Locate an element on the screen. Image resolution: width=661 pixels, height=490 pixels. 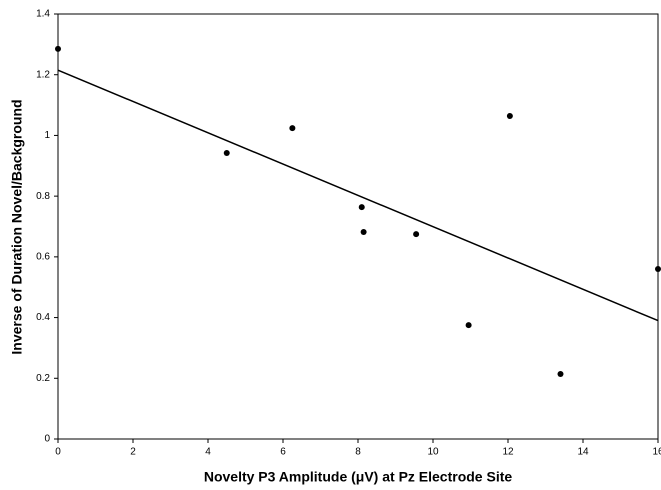
x-tick-label: 14 is located at coordinates (583, 452).